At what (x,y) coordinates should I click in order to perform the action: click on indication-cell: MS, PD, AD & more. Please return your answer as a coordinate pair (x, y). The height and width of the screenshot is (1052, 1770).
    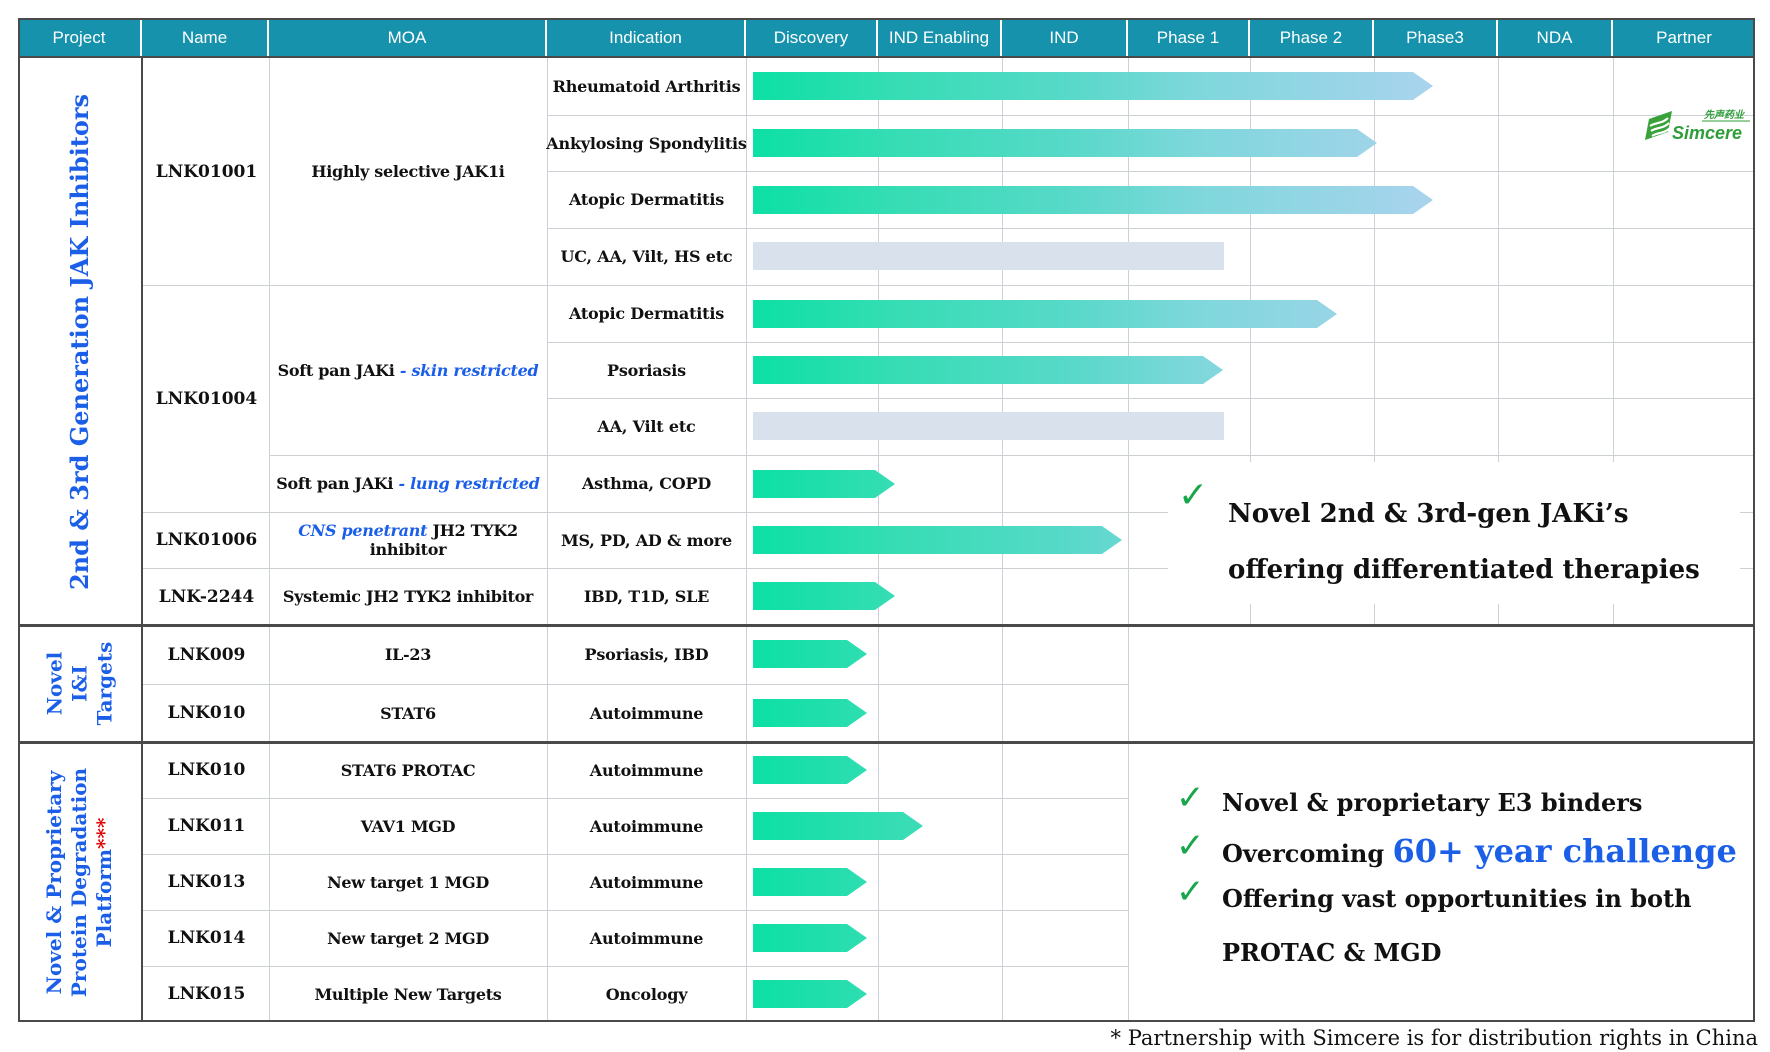
    Looking at the image, I should click on (646, 540).